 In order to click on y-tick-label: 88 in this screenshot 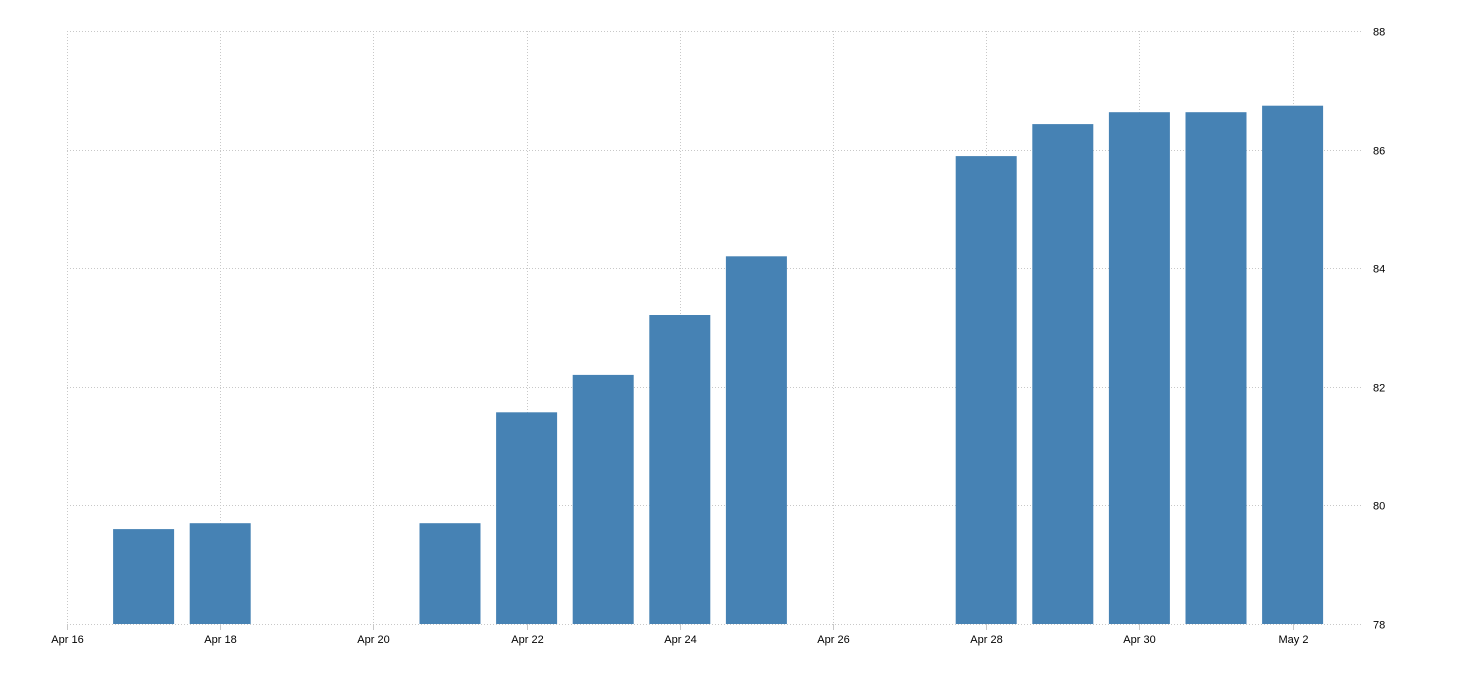, I will do `click(1379, 33)`.